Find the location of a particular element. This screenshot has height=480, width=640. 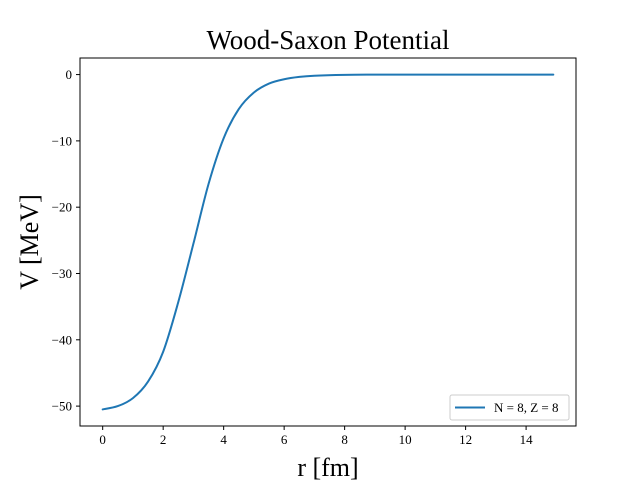

x-tick-label: 6 is located at coordinates (284, 439).